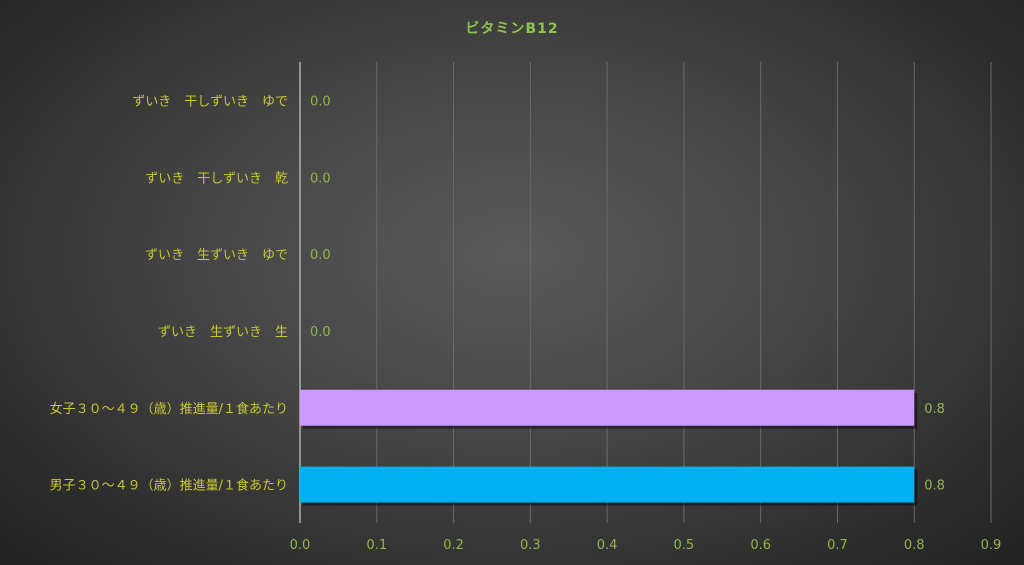 The height and width of the screenshot is (565, 1024). What do you see at coordinates (991, 545) in the screenshot?
I see `x-tick-label: 0.9` at bounding box center [991, 545].